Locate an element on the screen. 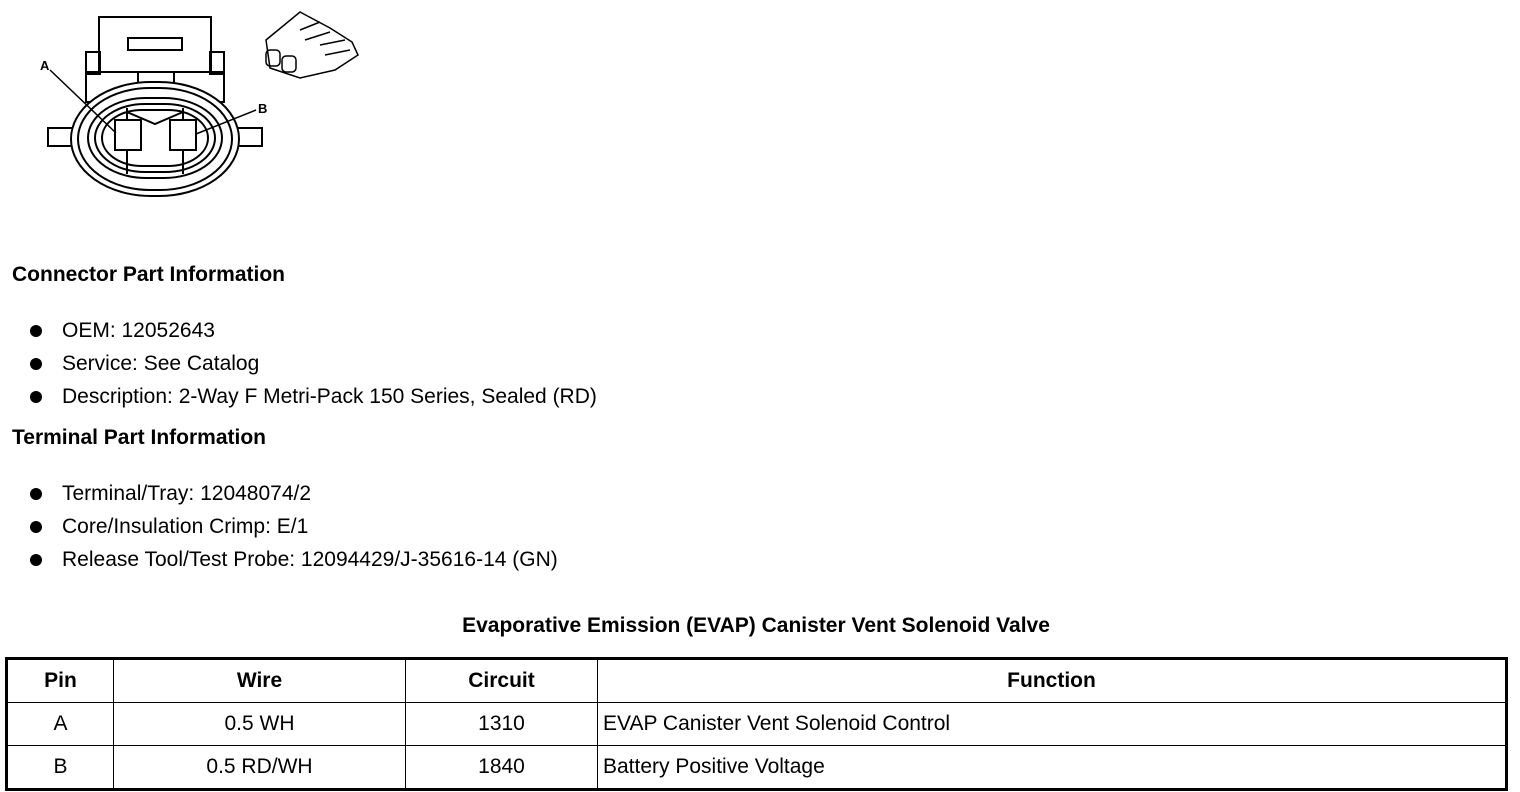  cell-wire: 0.5 WH is located at coordinates (259, 724).